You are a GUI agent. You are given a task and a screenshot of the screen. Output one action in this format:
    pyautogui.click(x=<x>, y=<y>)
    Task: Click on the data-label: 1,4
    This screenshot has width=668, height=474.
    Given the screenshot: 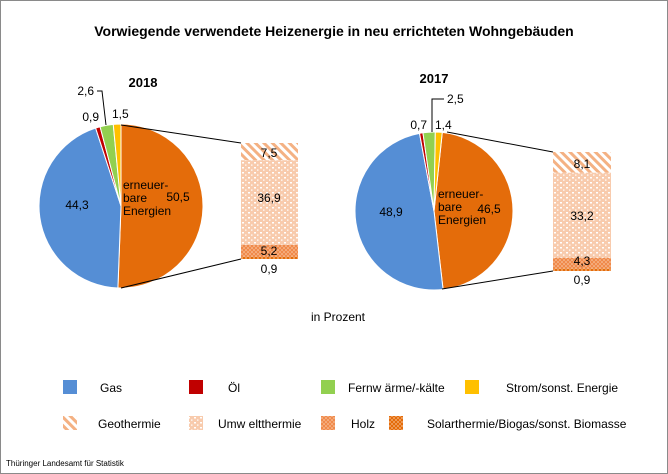 What is the action you would take?
    pyautogui.click(x=443, y=125)
    